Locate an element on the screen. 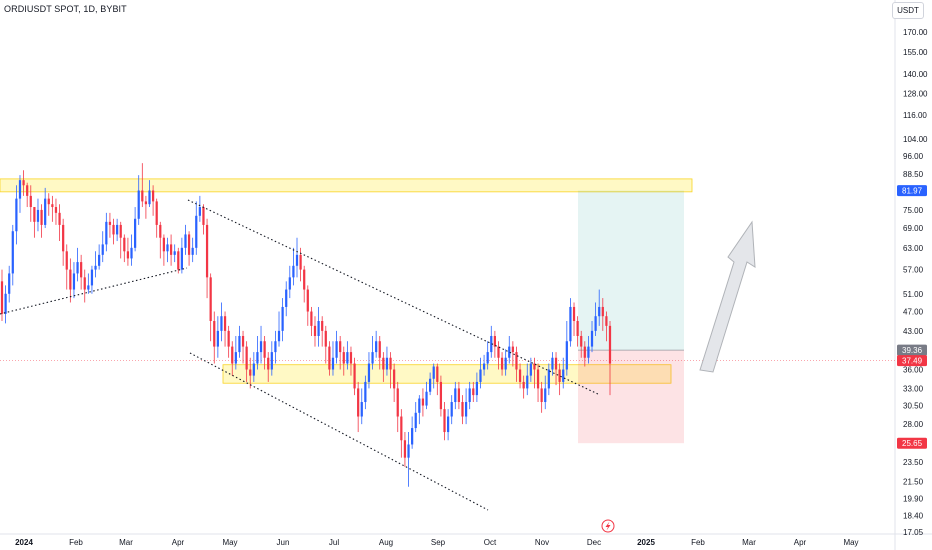 The image size is (932, 550). price-axis-label: 47.00 is located at coordinates (913, 312).